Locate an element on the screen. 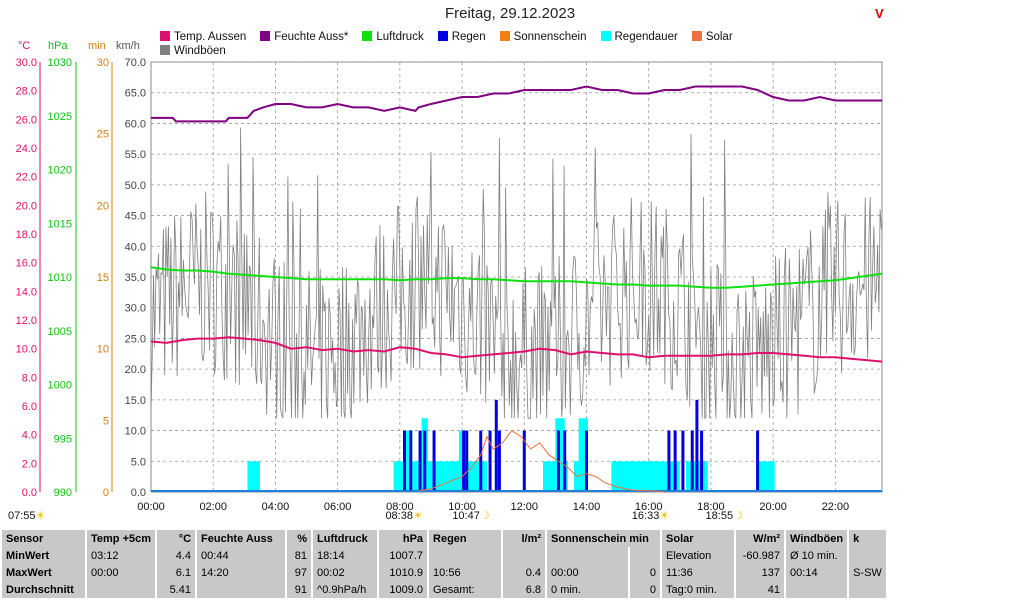 This screenshot has width=1024, height=608. marker-label: 16:33 is located at coordinates (645, 516).